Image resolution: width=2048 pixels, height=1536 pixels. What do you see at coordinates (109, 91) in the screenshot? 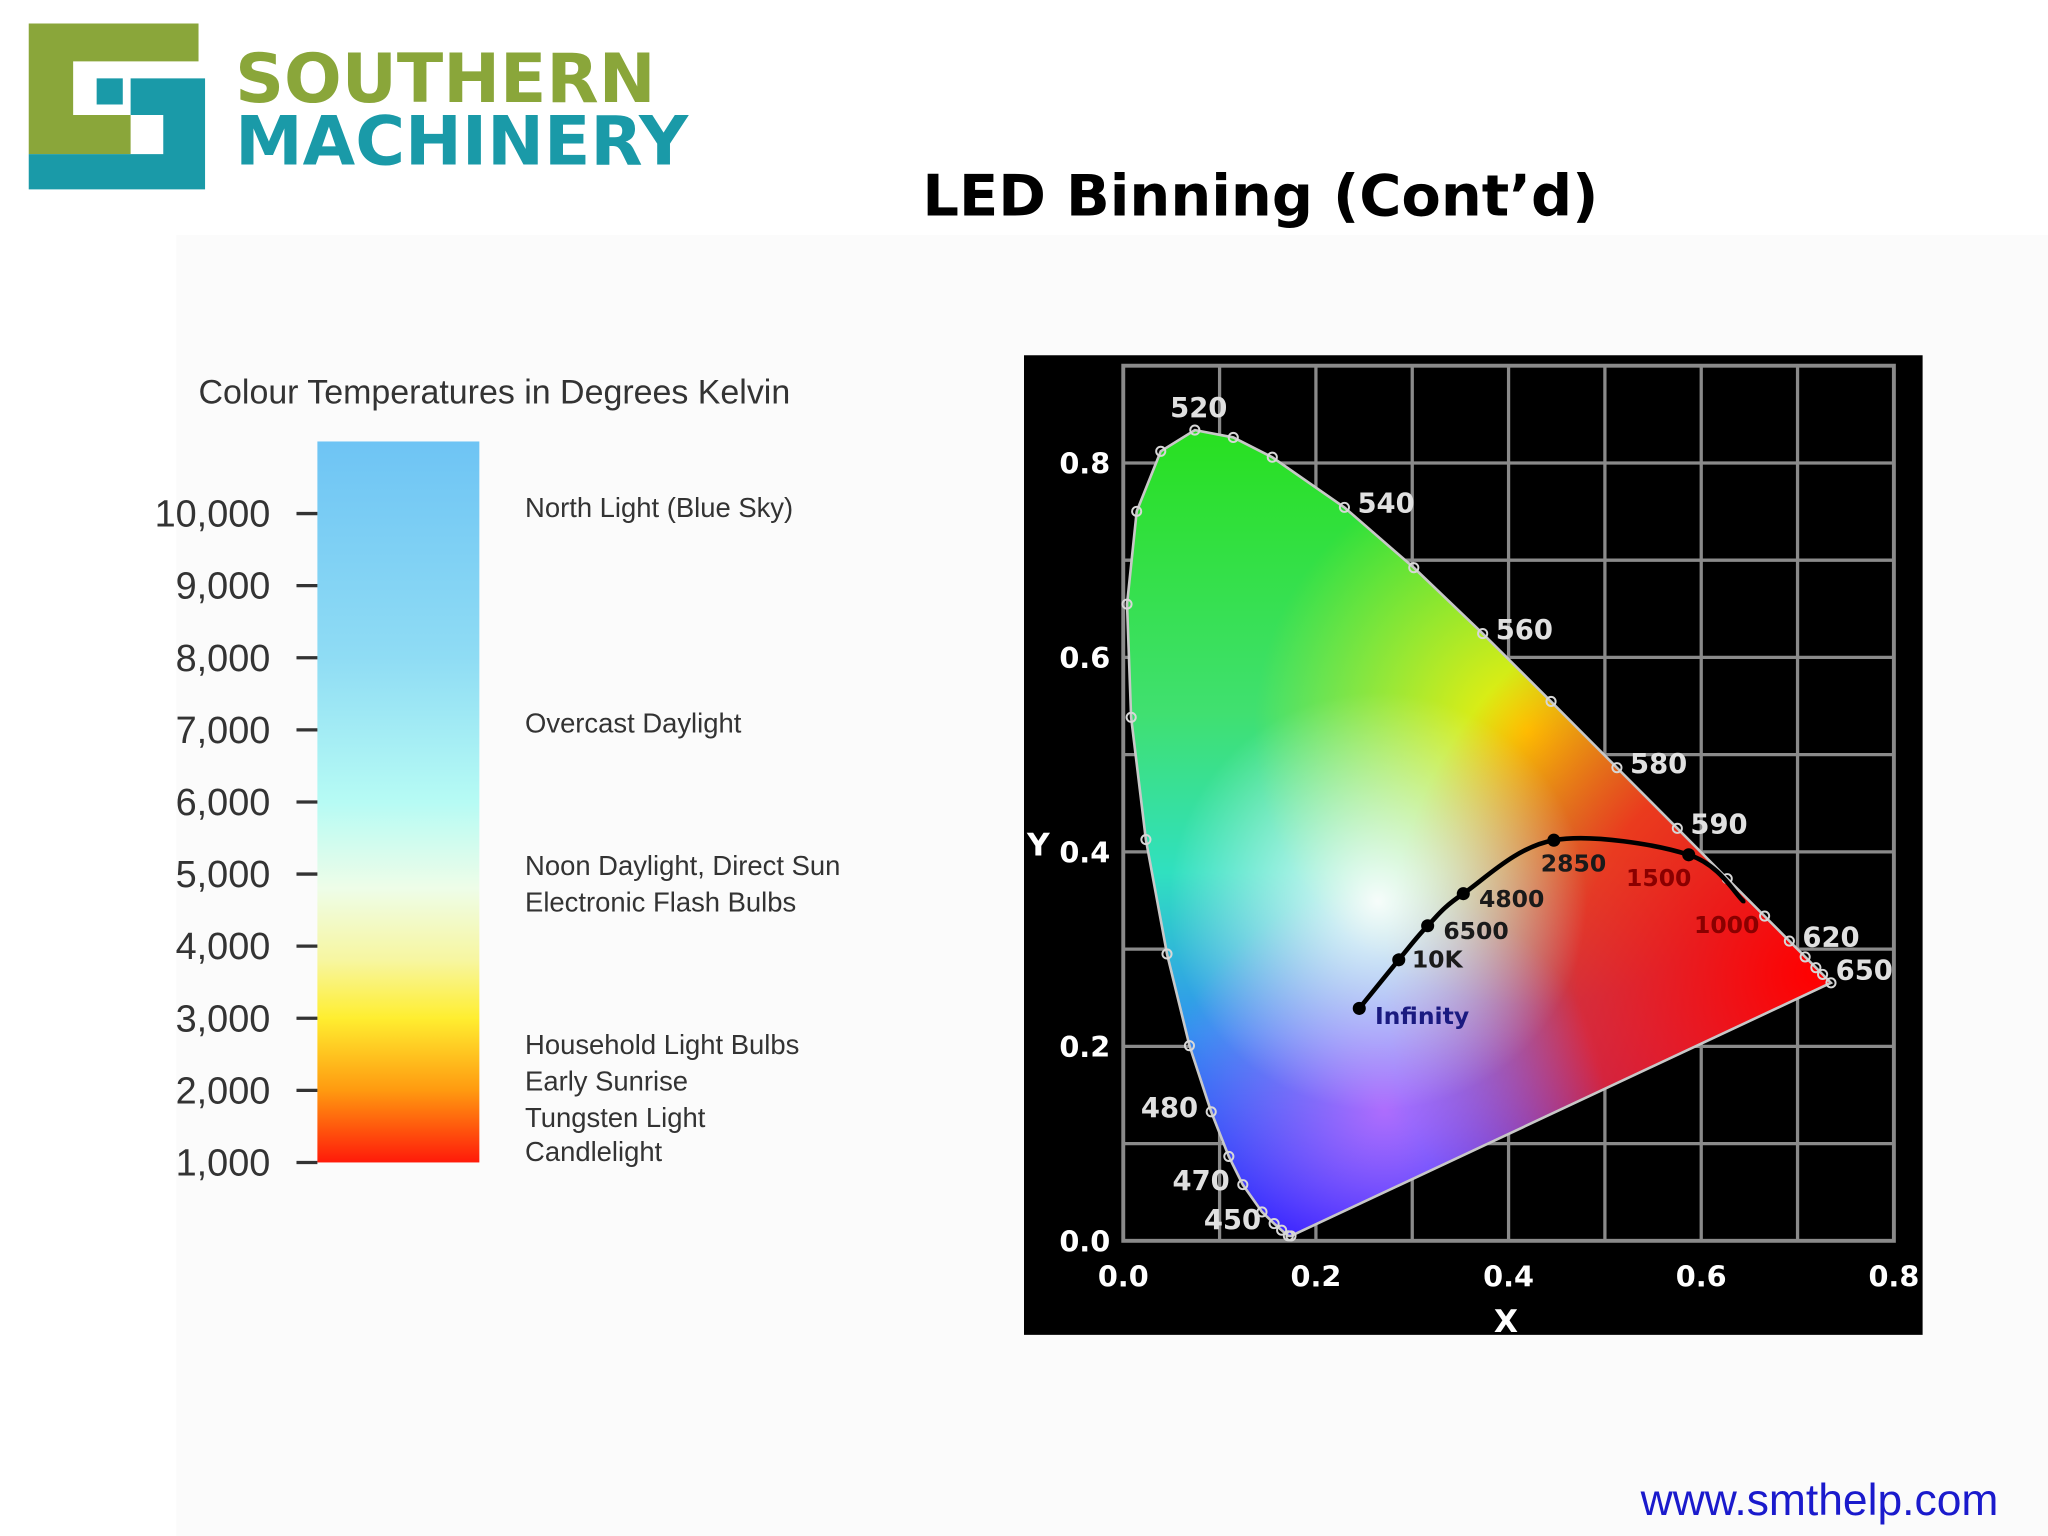
I see `logo-icon-square` at bounding box center [109, 91].